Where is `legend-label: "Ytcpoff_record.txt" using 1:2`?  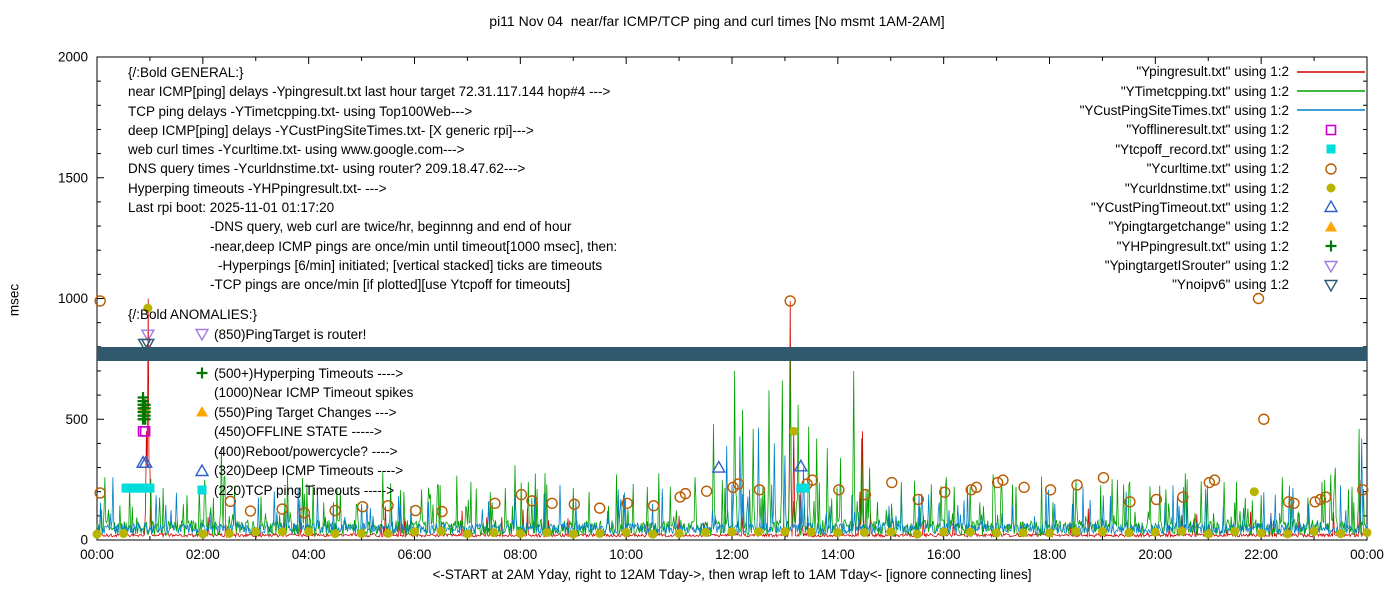 legend-label: "Ytcpoff_record.txt" using 1:2 is located at coordinates (1202, 149).